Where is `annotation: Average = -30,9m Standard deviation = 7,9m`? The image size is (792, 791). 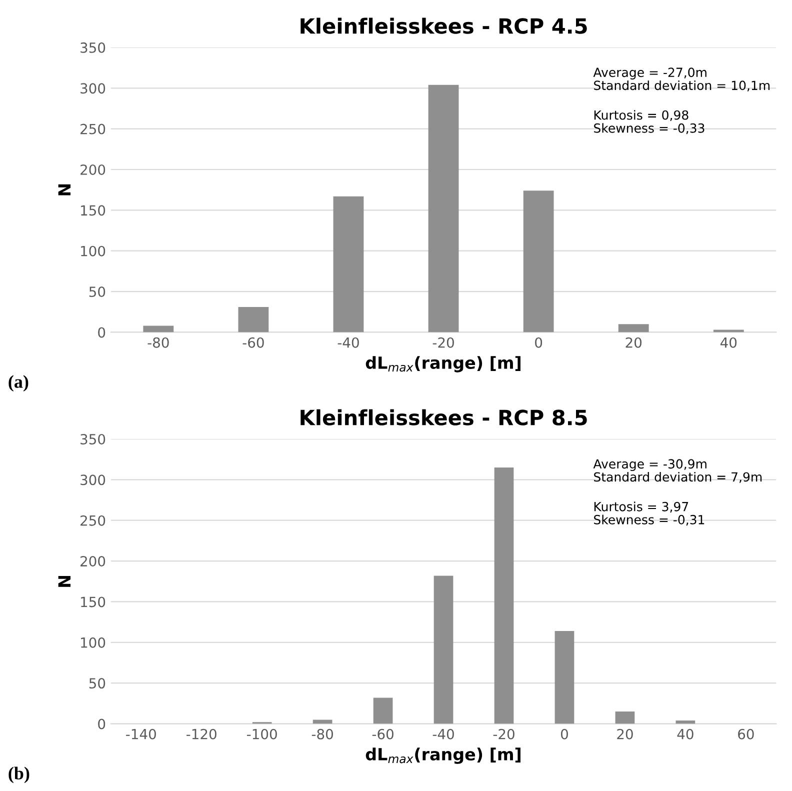
annotation: Average = -30,9m Standard deviation = 7,9m is located at coordinates (677, 471).